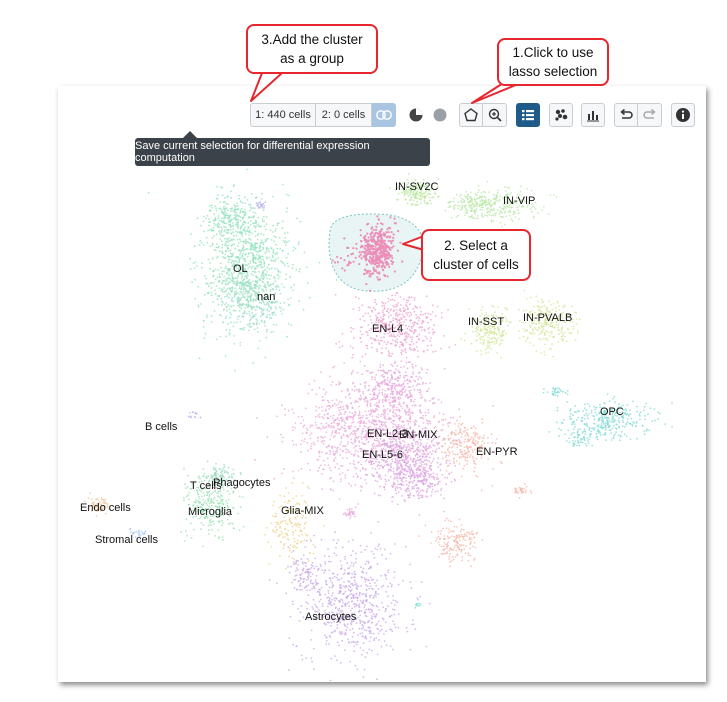  Describe the element at coordinates (387, 434) in the screenshot. I see `cluster-label-en-l2-3: EN-L2-3` at that location.